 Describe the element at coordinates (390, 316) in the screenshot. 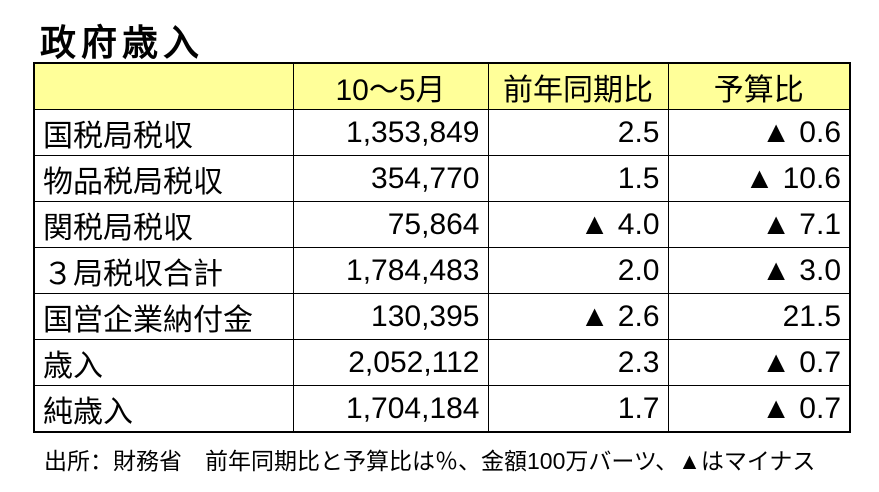

I see `amount-cell: 130,395` at that location.